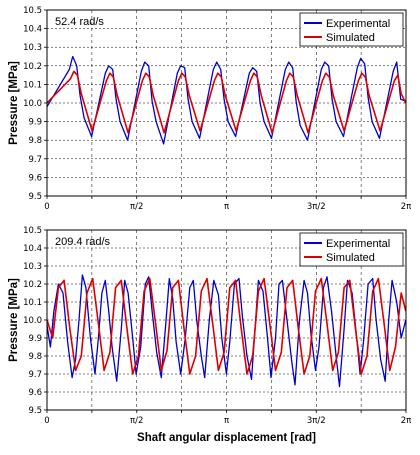 The width and height of the screenshot is (420, 455). What do you see at coordinates (226, 438) in the screenshot?
I see `x-axis-label: Shaft angular displacement [rad]` at bounding box center [226, 438].